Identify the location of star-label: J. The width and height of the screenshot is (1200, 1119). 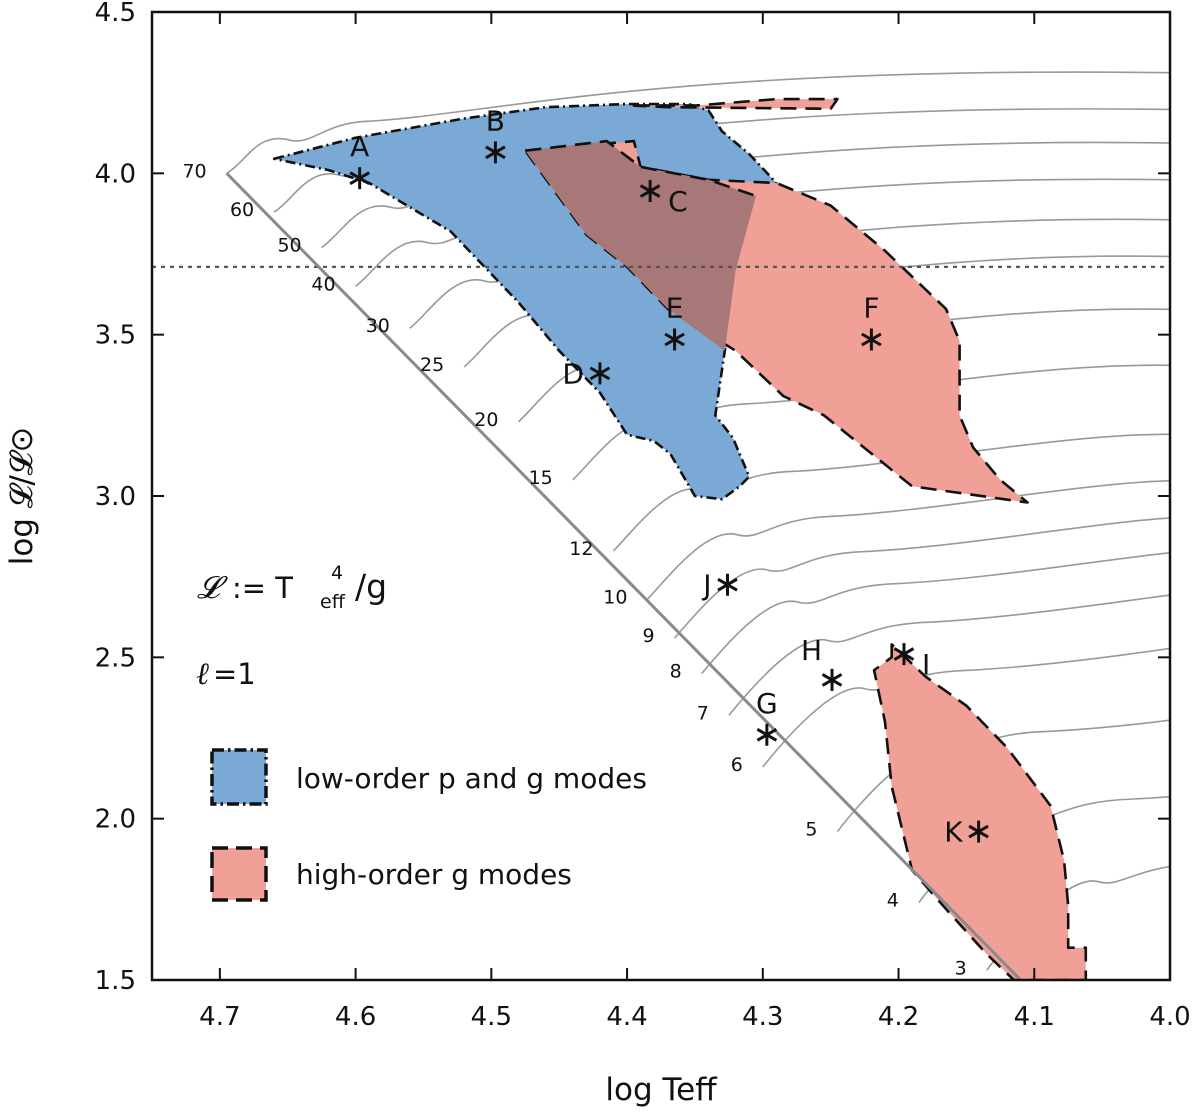
(706, 585).